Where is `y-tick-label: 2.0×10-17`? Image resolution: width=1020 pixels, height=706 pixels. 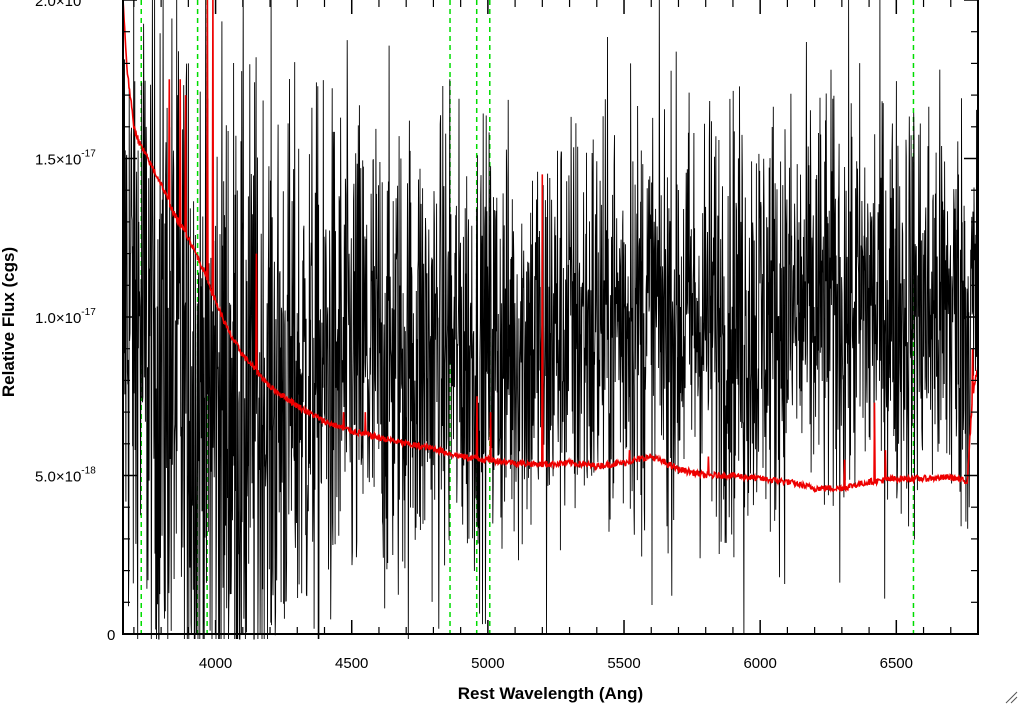
y-tick-label: 2.0×10-17 is located at coordinates (65, 5).